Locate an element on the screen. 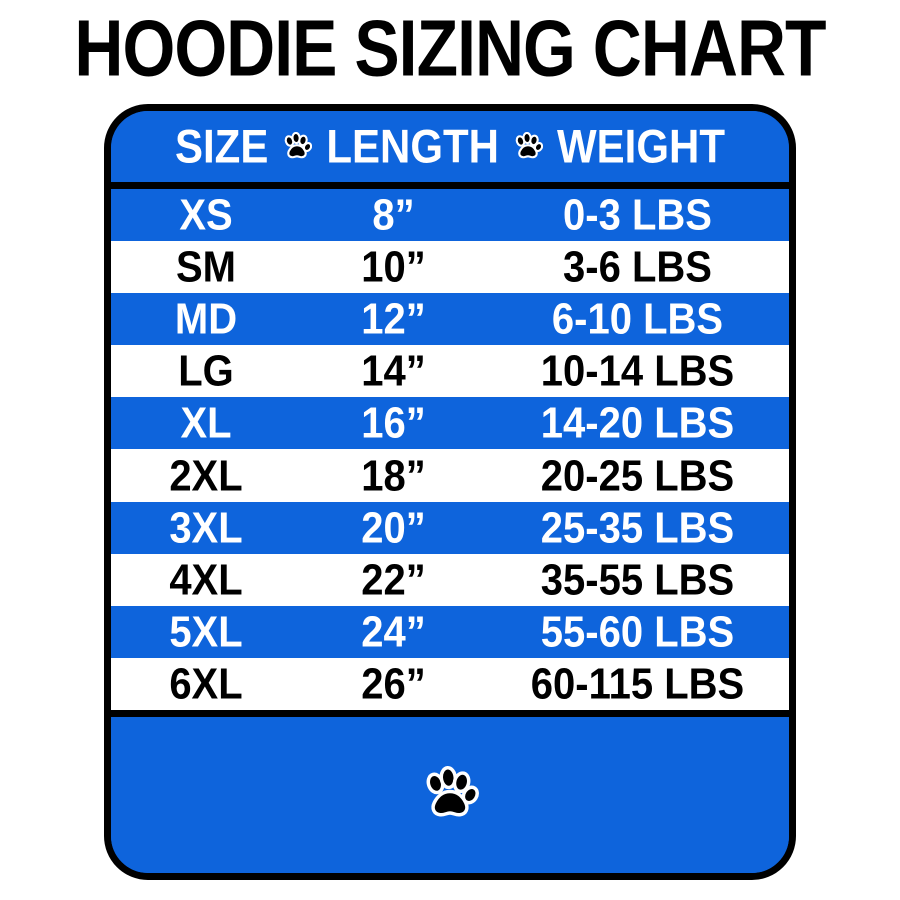 The height and width of the screenshot is (900, 900). cell-size: XS is located at coordinates (206, 215).